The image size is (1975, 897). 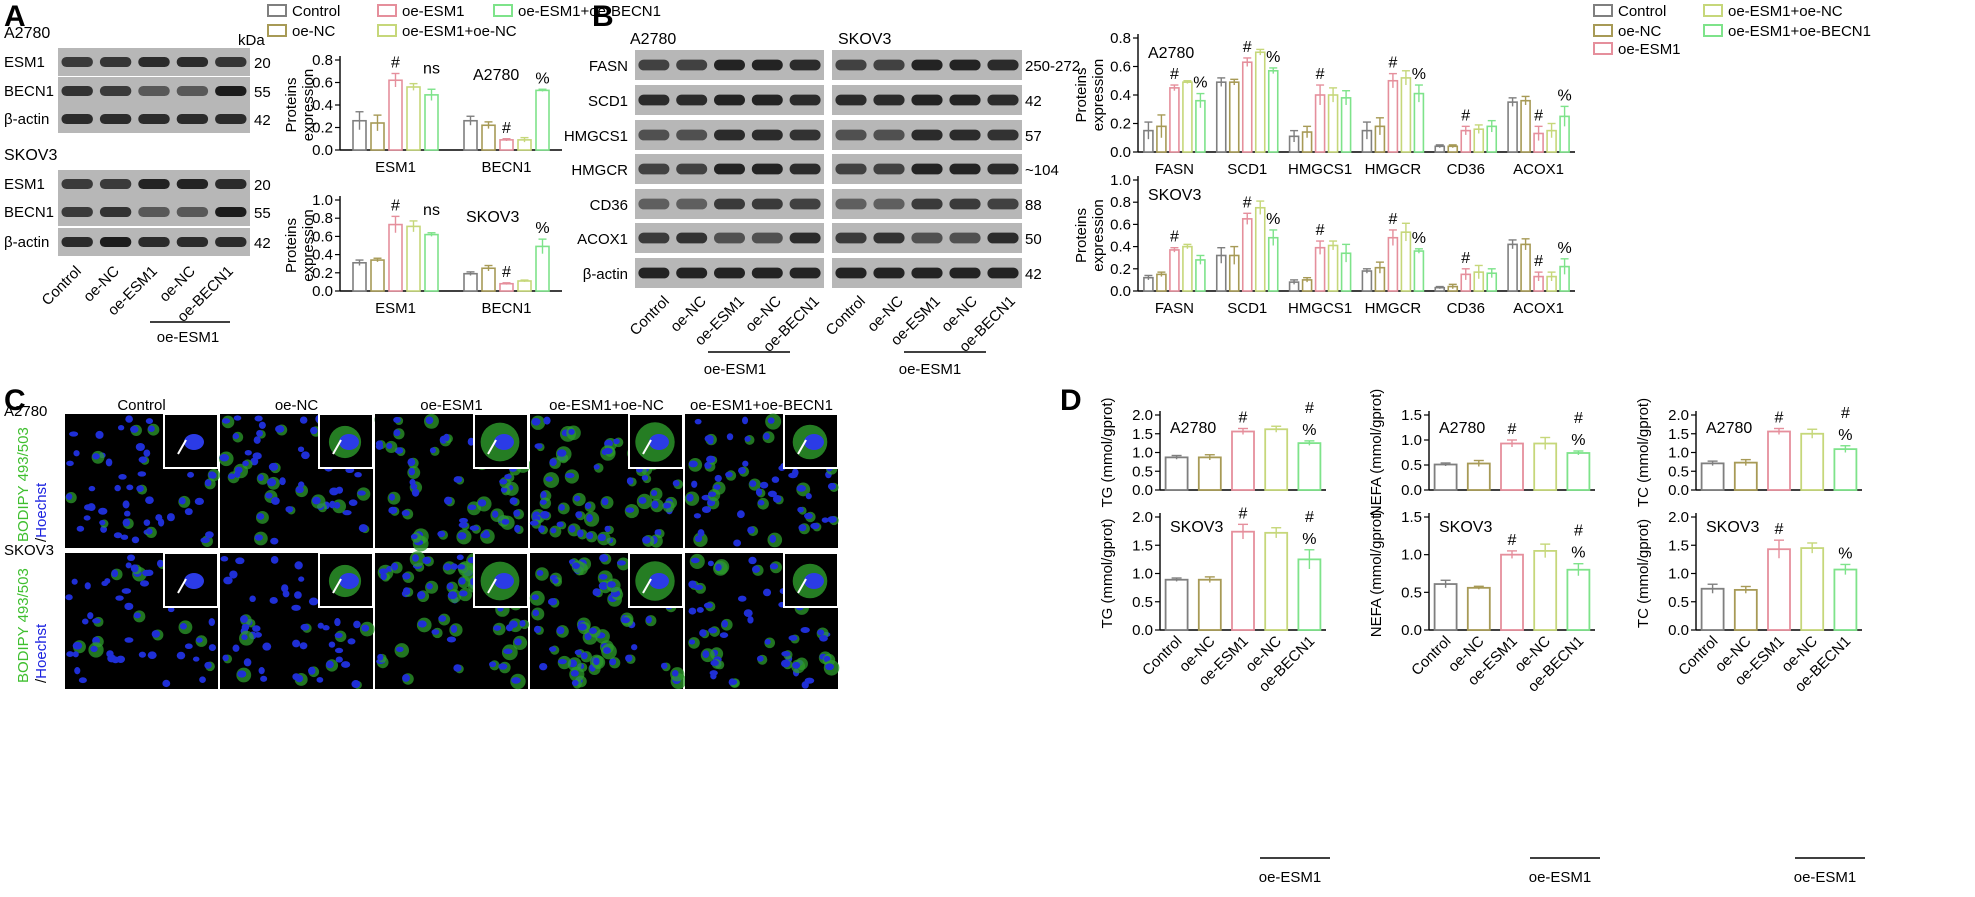 What do you see at coordinates (291, 104) in the screenshot?
I see `y-axis-label: Proteins` at bounding box center [291, 104].